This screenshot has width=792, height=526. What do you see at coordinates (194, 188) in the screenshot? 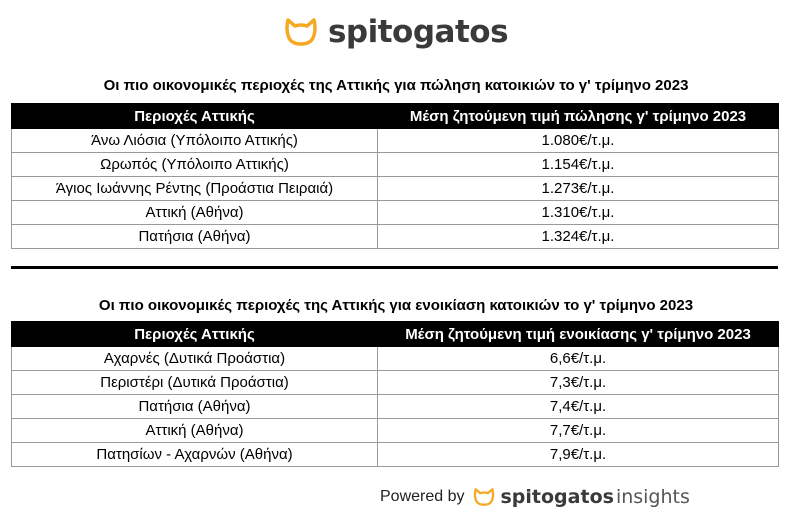
I see `area-cell: Άγιος Ιωάννης Ρέντης (Προάστια Πειραιά)` at bounding box center [194, 188].